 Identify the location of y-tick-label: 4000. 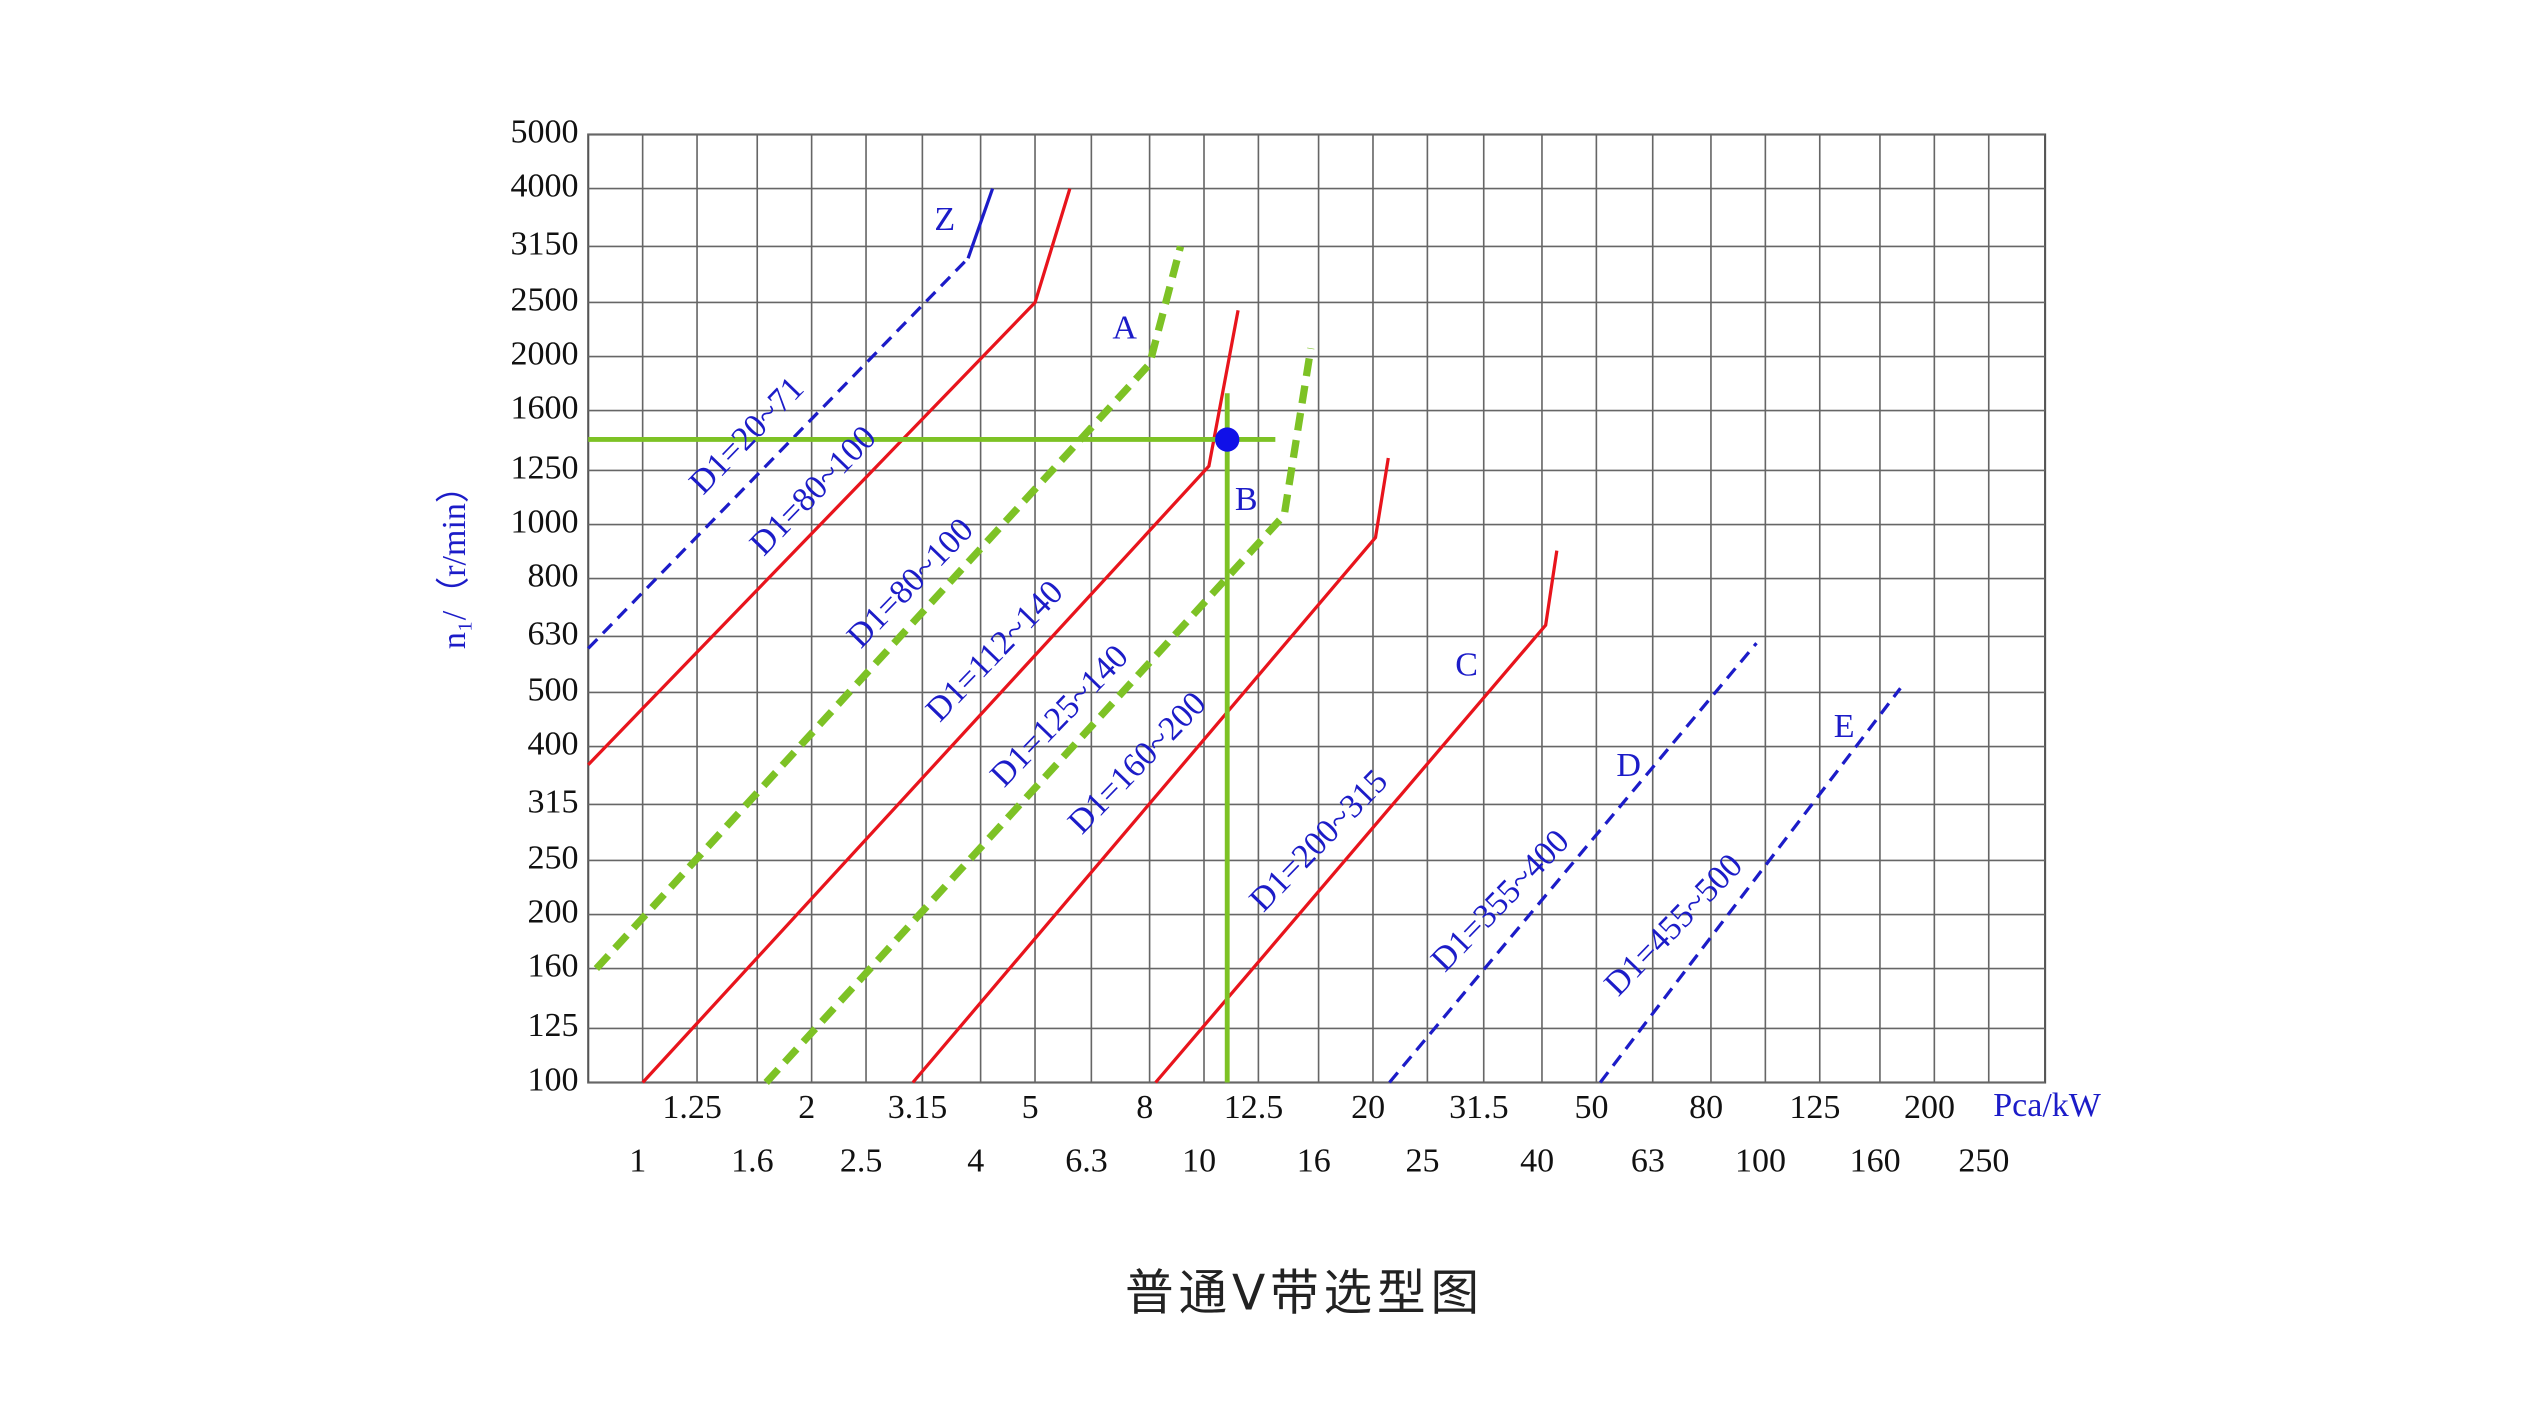
(544, 185).